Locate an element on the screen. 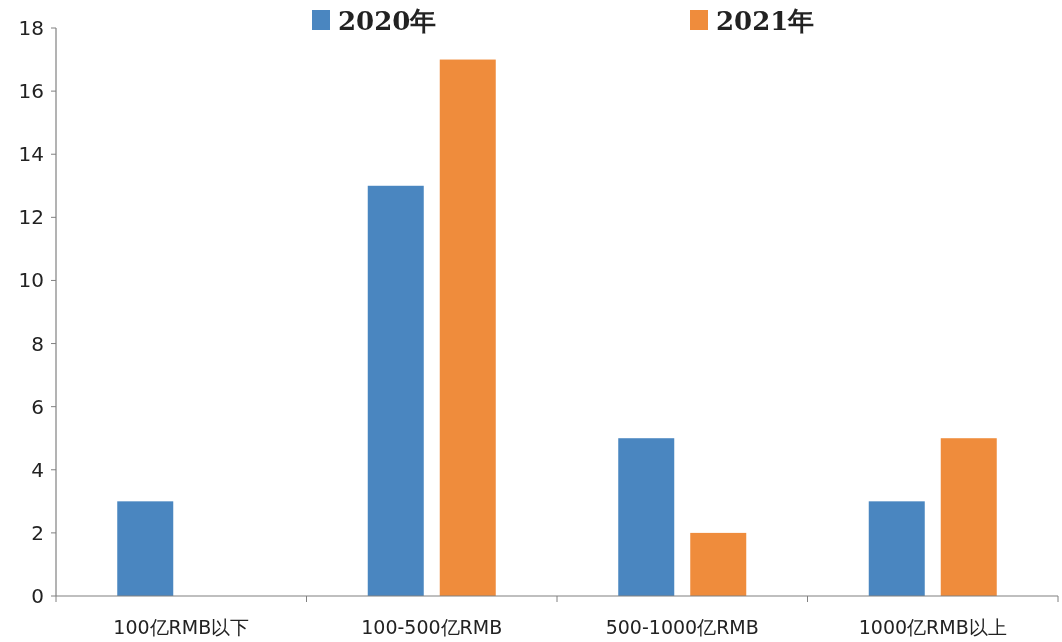 The height and width of the screenshot is (642, 1062). y-tick-label: 6 is located at coordinates (37, 406).